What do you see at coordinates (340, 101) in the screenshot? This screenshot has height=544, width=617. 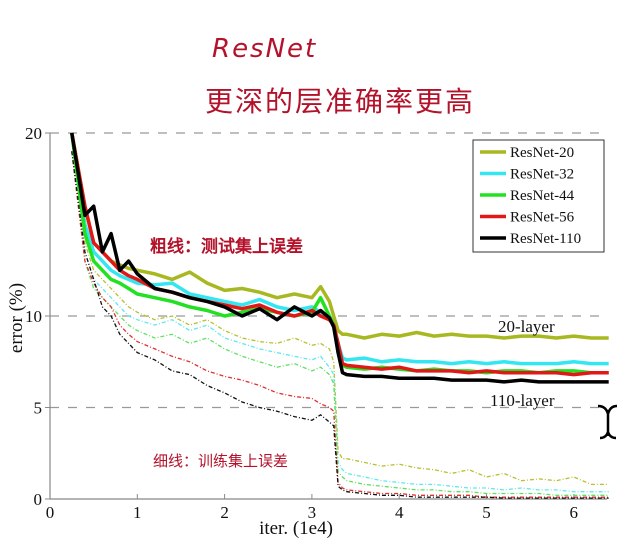 I see `title-subtitle: 更深的层准确率更高` at bounding box center [340, 101].